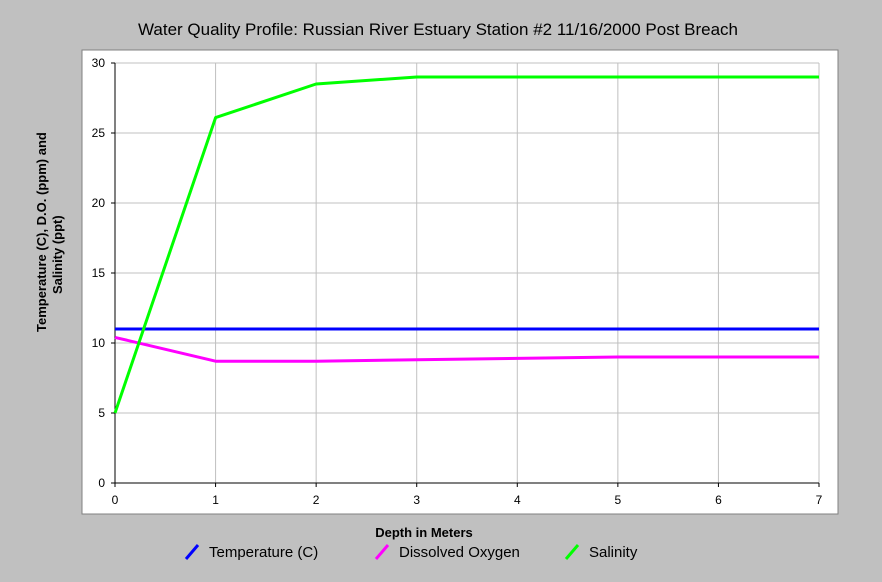 The height and width of the screenshot is (582, 882). Describe the element at coordinates (101, 483) in the screenshot. I see `y-tick-label: 0` at that location.